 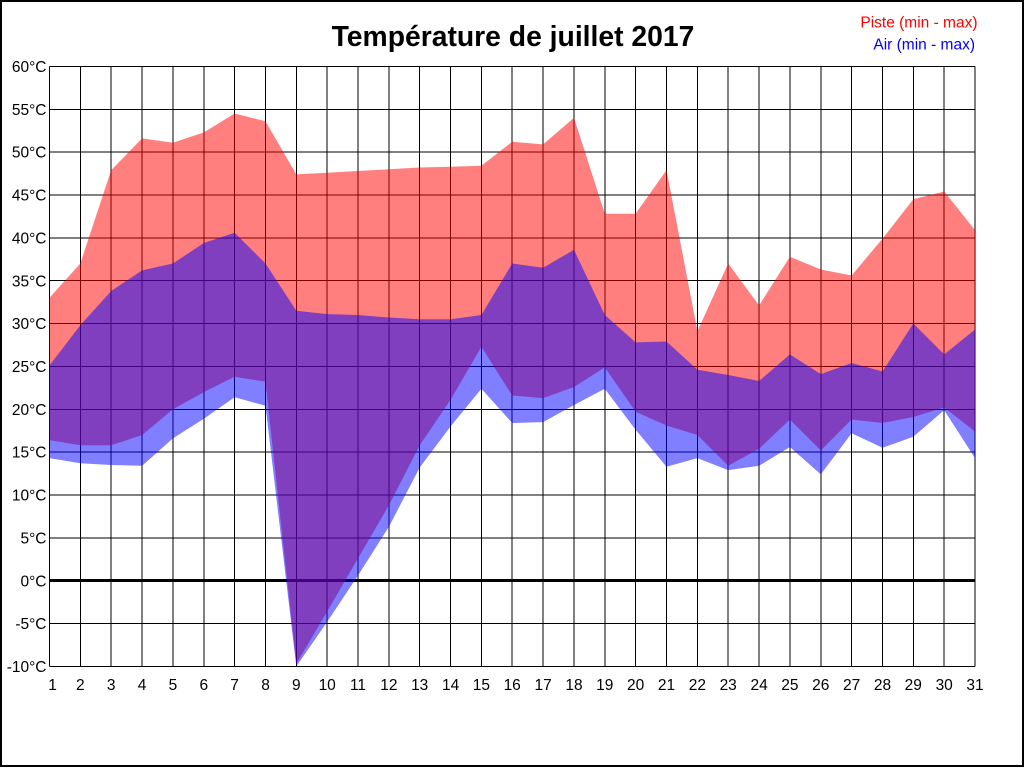 What do you see at coordinates (29, 367) in the screenshot?
I see `svg-text: 25°C` at bounding box center [29, 367].